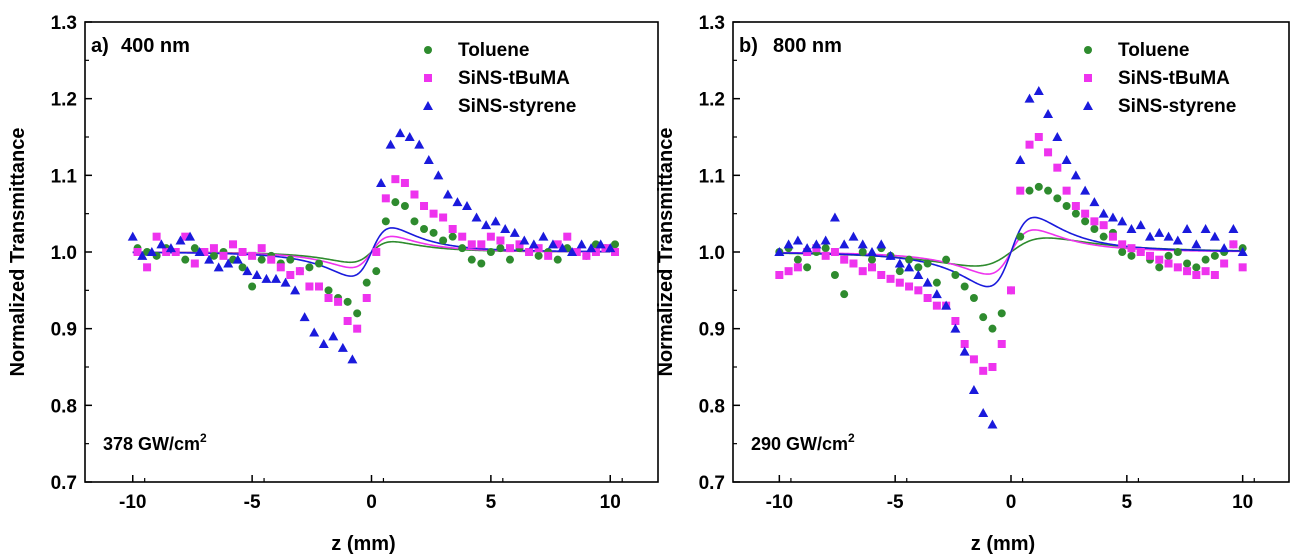 The height and width of the screenshot is (558, 1301). What do you see at coordinates (428, 50) in the screenshot?
I see `legend-marker-toluene` at bounding box center [428, 50].